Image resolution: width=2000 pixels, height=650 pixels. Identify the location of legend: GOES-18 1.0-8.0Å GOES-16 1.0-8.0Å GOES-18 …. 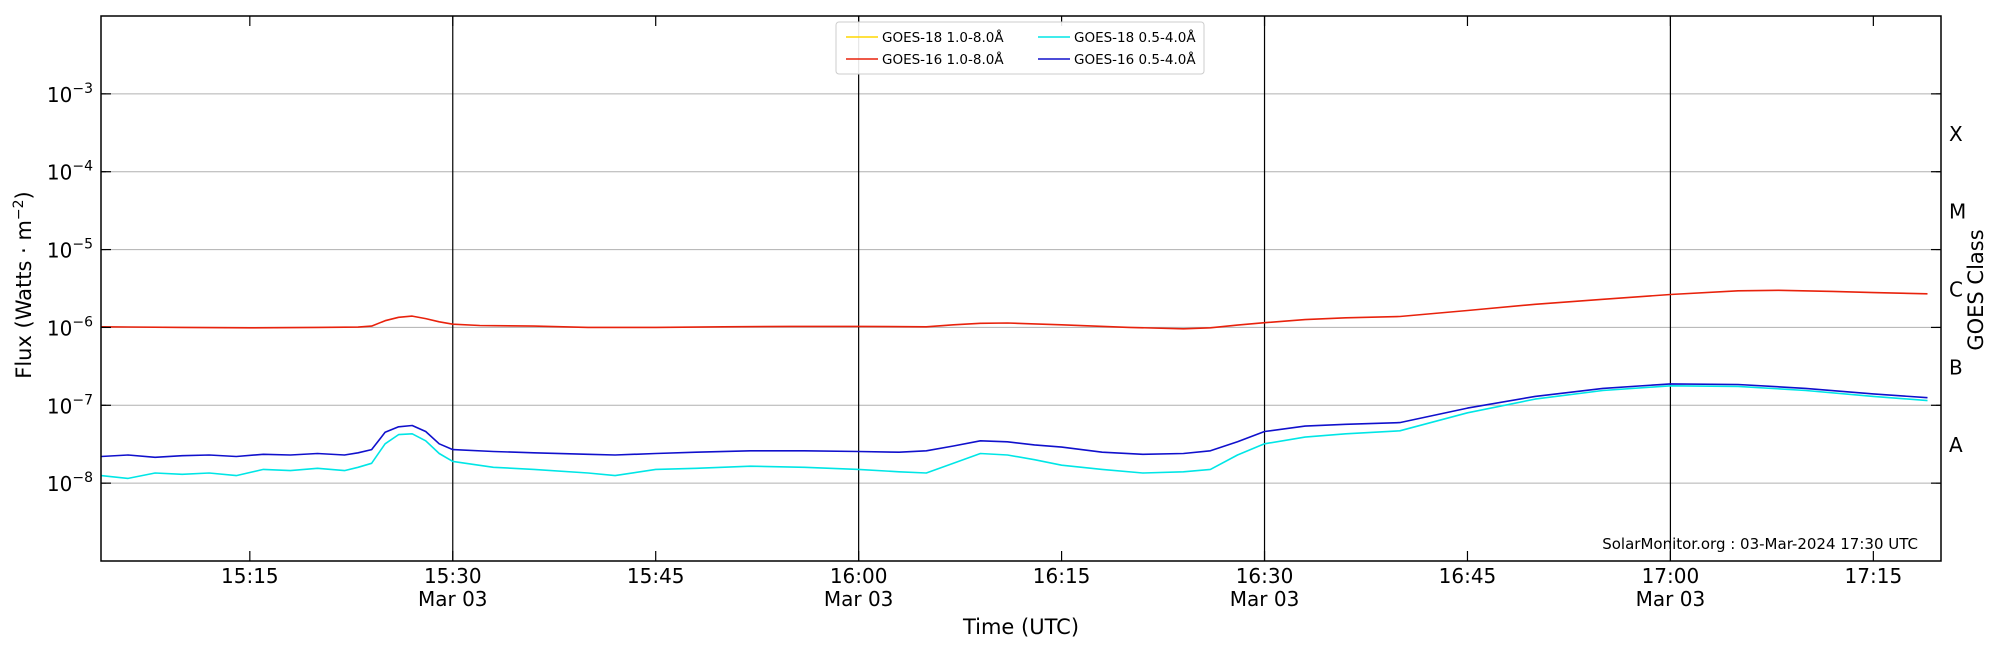
(1020, 48).